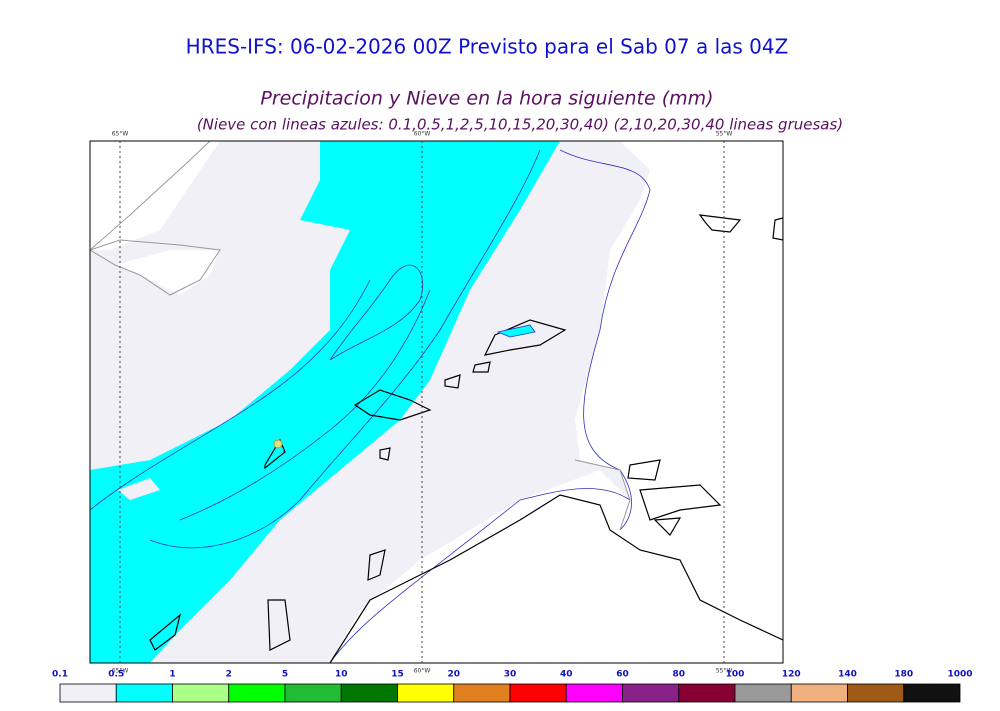  Describe the element at coordinates (791, 675) in the screenshot. I see `colorbar-label: 120` at that location.